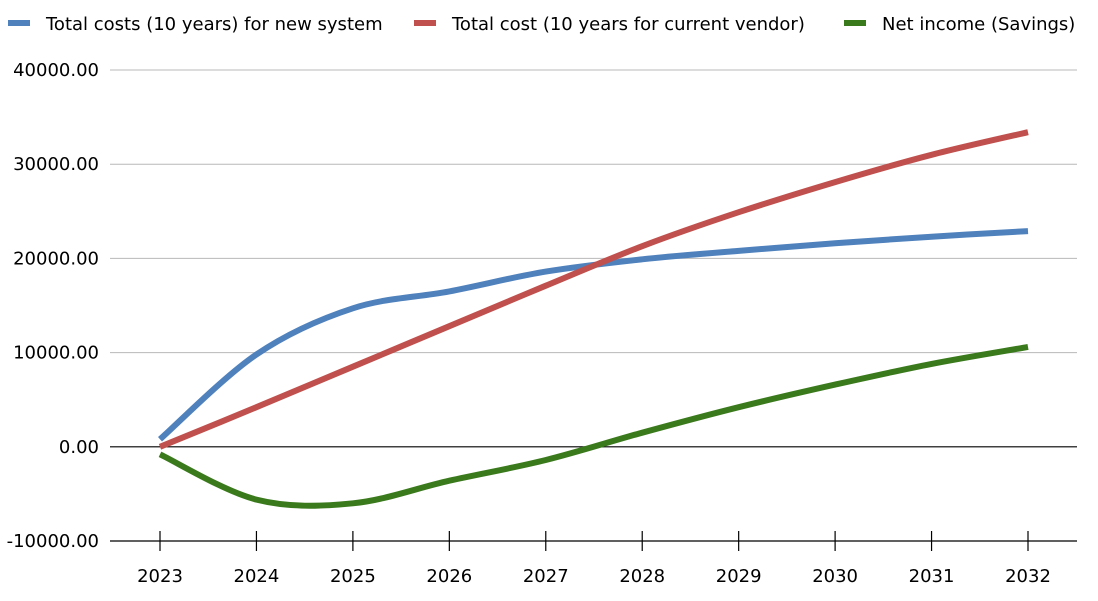  I want to click on x-tick-label: 2031, so click(932, 576).